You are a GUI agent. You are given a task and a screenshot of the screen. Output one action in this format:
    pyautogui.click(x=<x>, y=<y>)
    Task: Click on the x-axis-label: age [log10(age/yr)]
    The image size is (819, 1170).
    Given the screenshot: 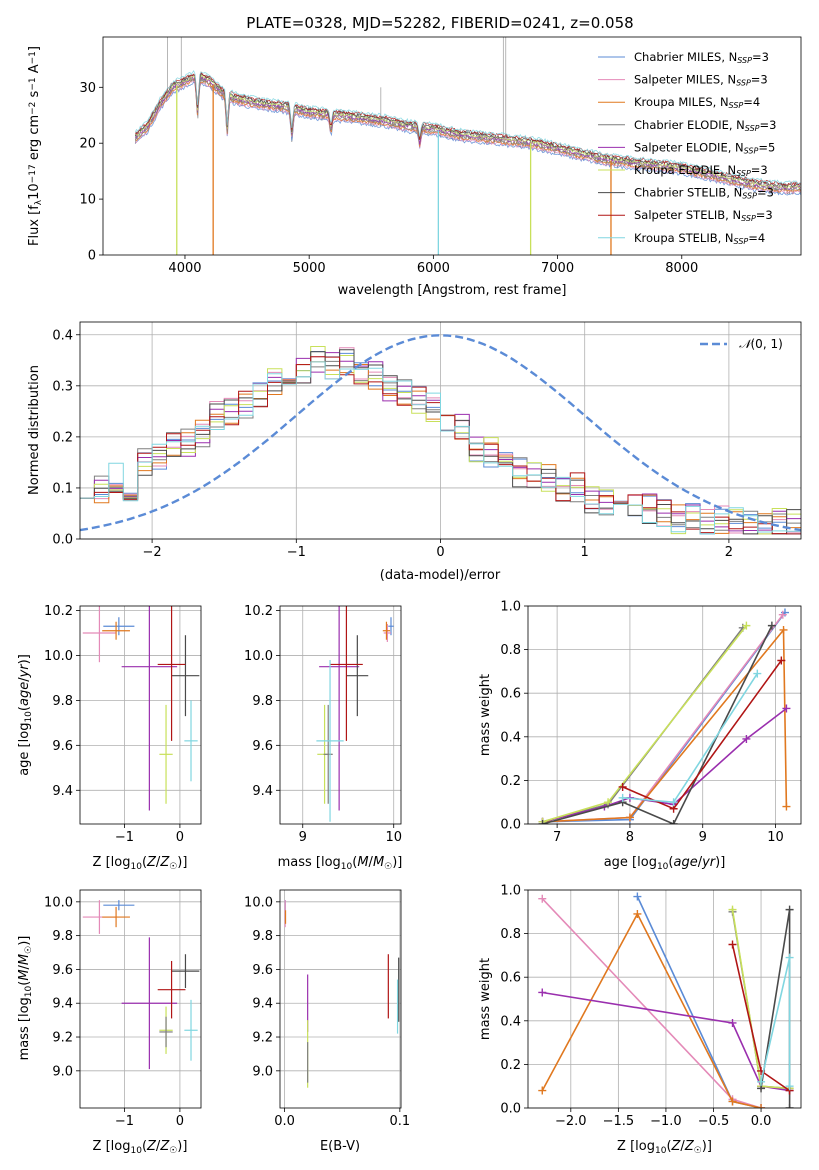 What is the action you would take?
    pyautogui.click(x=665, y=863)
    